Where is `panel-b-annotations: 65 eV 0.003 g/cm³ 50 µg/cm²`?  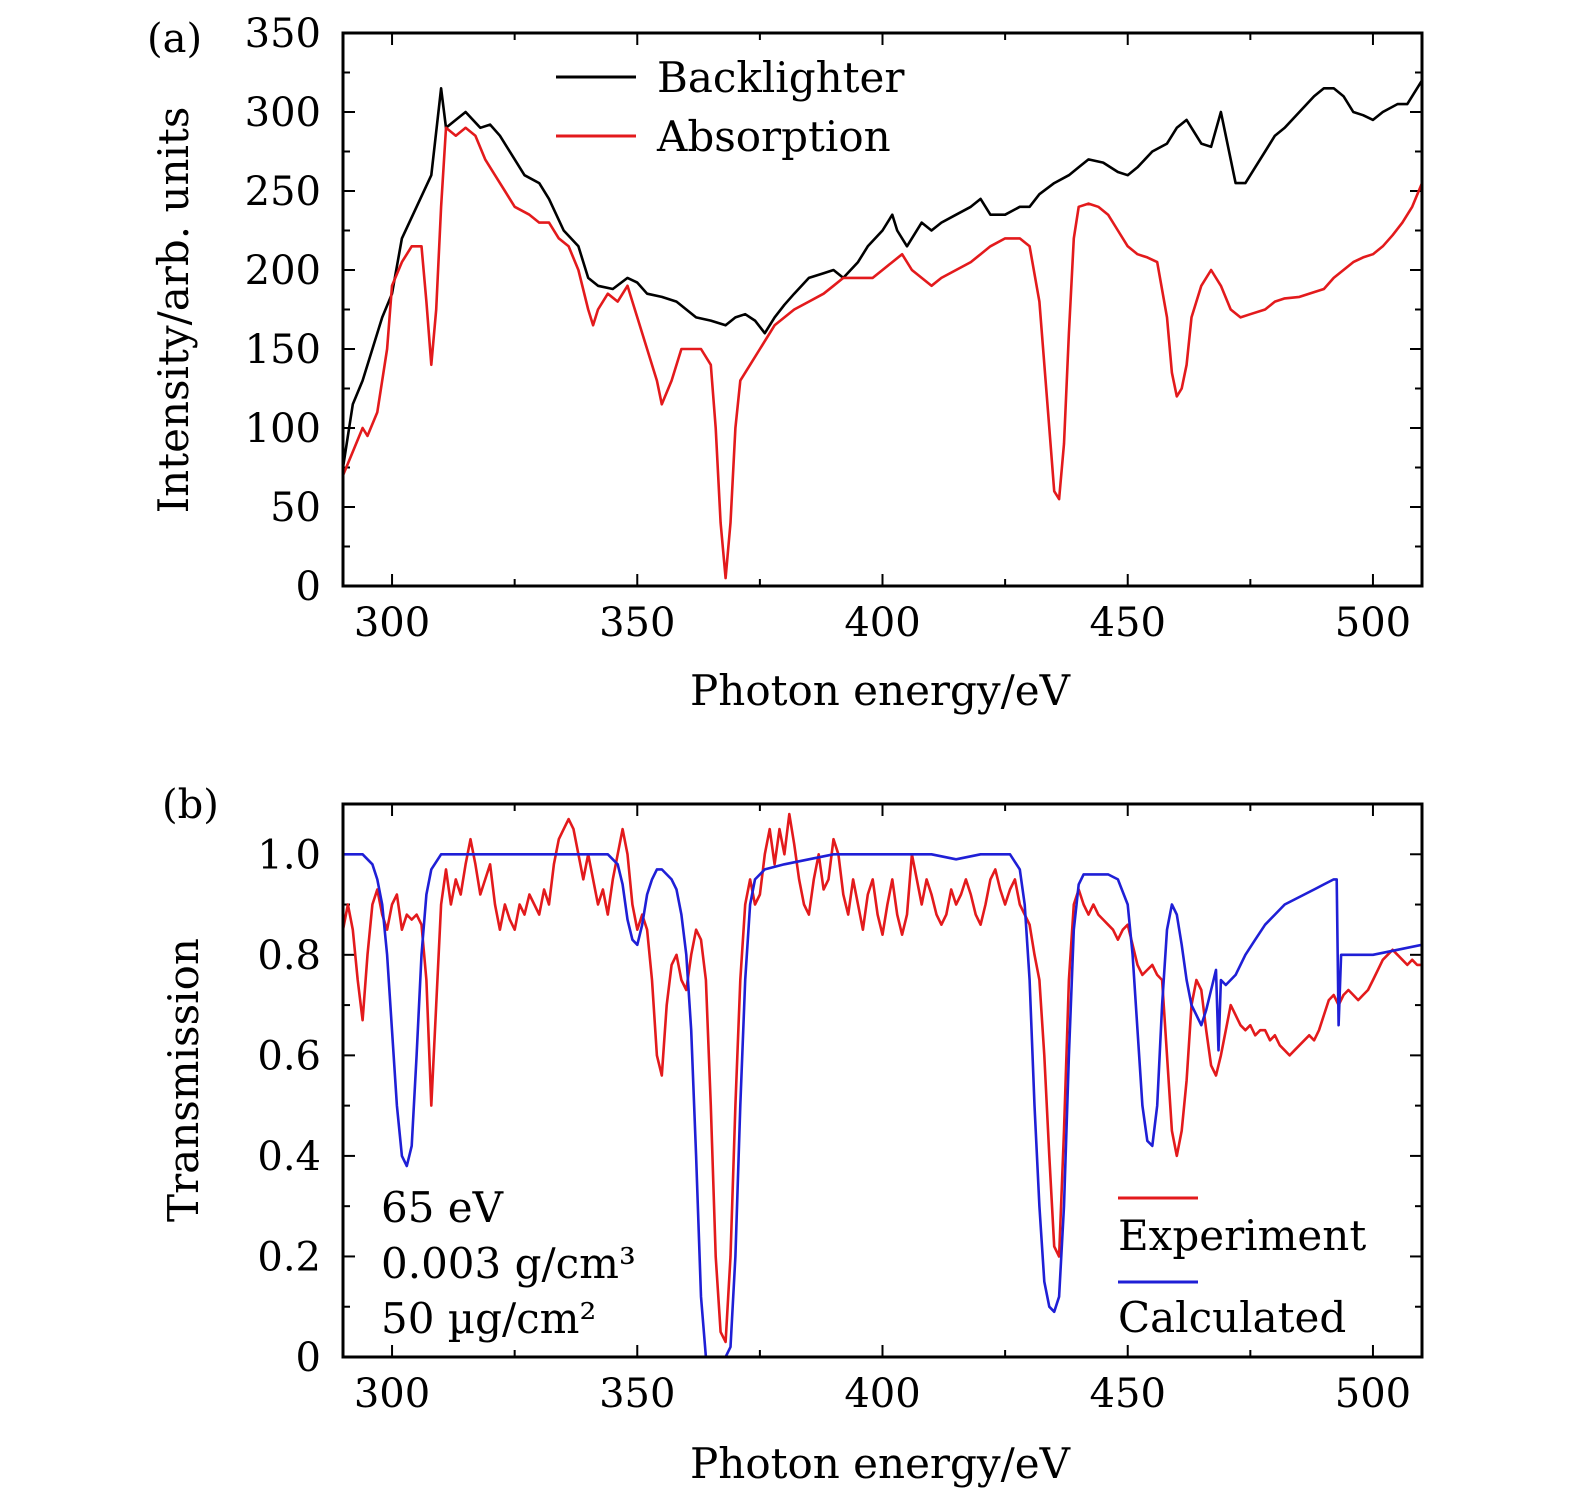 panel-b-annotations: 65 eV 0.003 g/cm³ 50 µg/cm² is located at coordinates (508, 1263).